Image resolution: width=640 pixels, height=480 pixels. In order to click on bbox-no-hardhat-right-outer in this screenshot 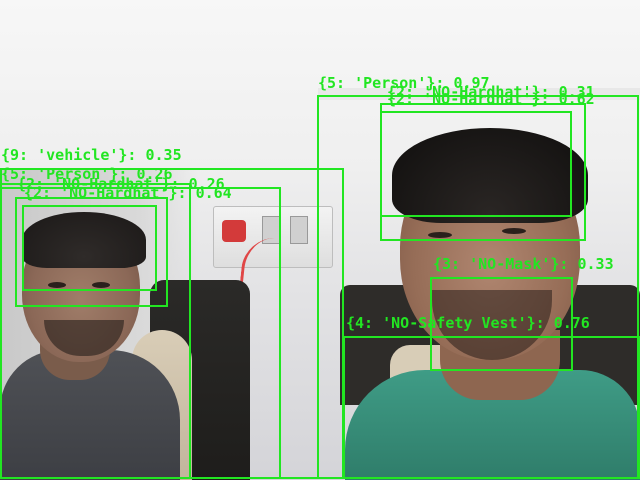, I will do `click(483, 172)`.